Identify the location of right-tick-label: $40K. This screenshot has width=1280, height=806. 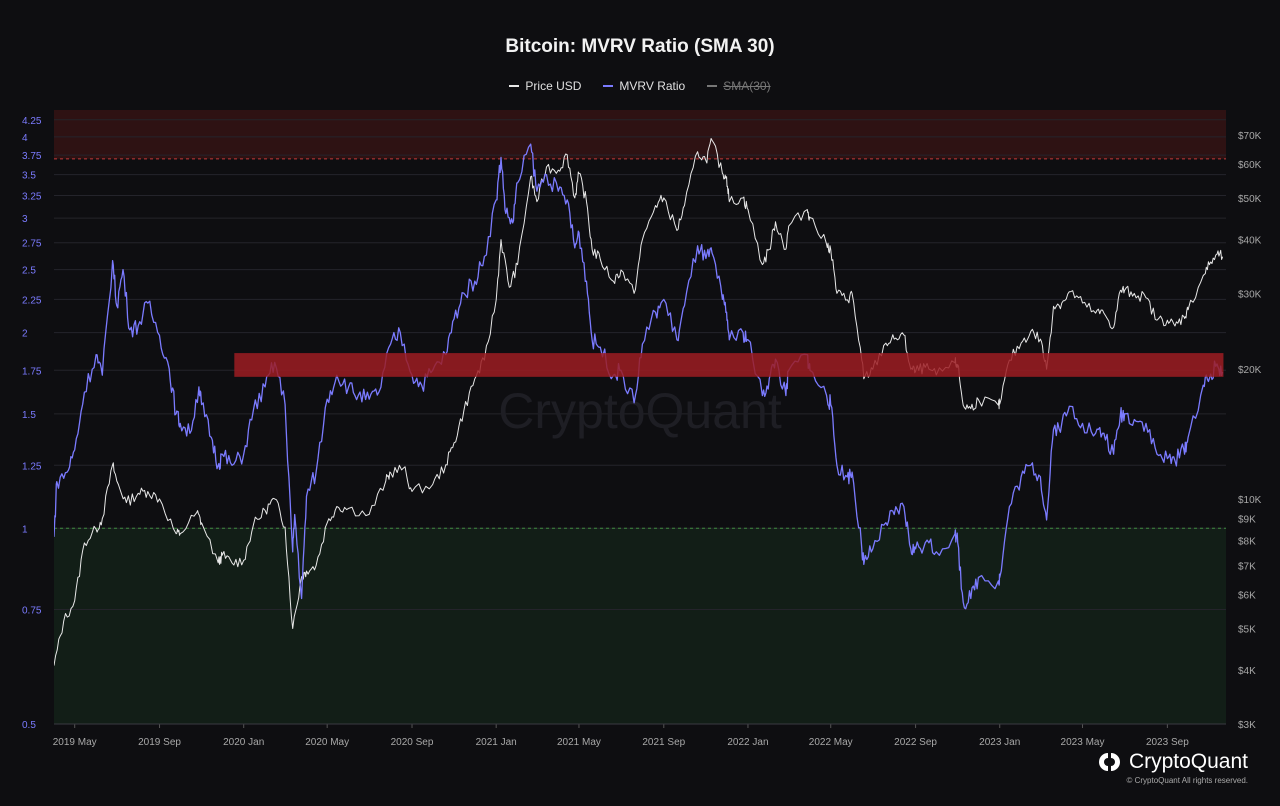
(1250, 241).